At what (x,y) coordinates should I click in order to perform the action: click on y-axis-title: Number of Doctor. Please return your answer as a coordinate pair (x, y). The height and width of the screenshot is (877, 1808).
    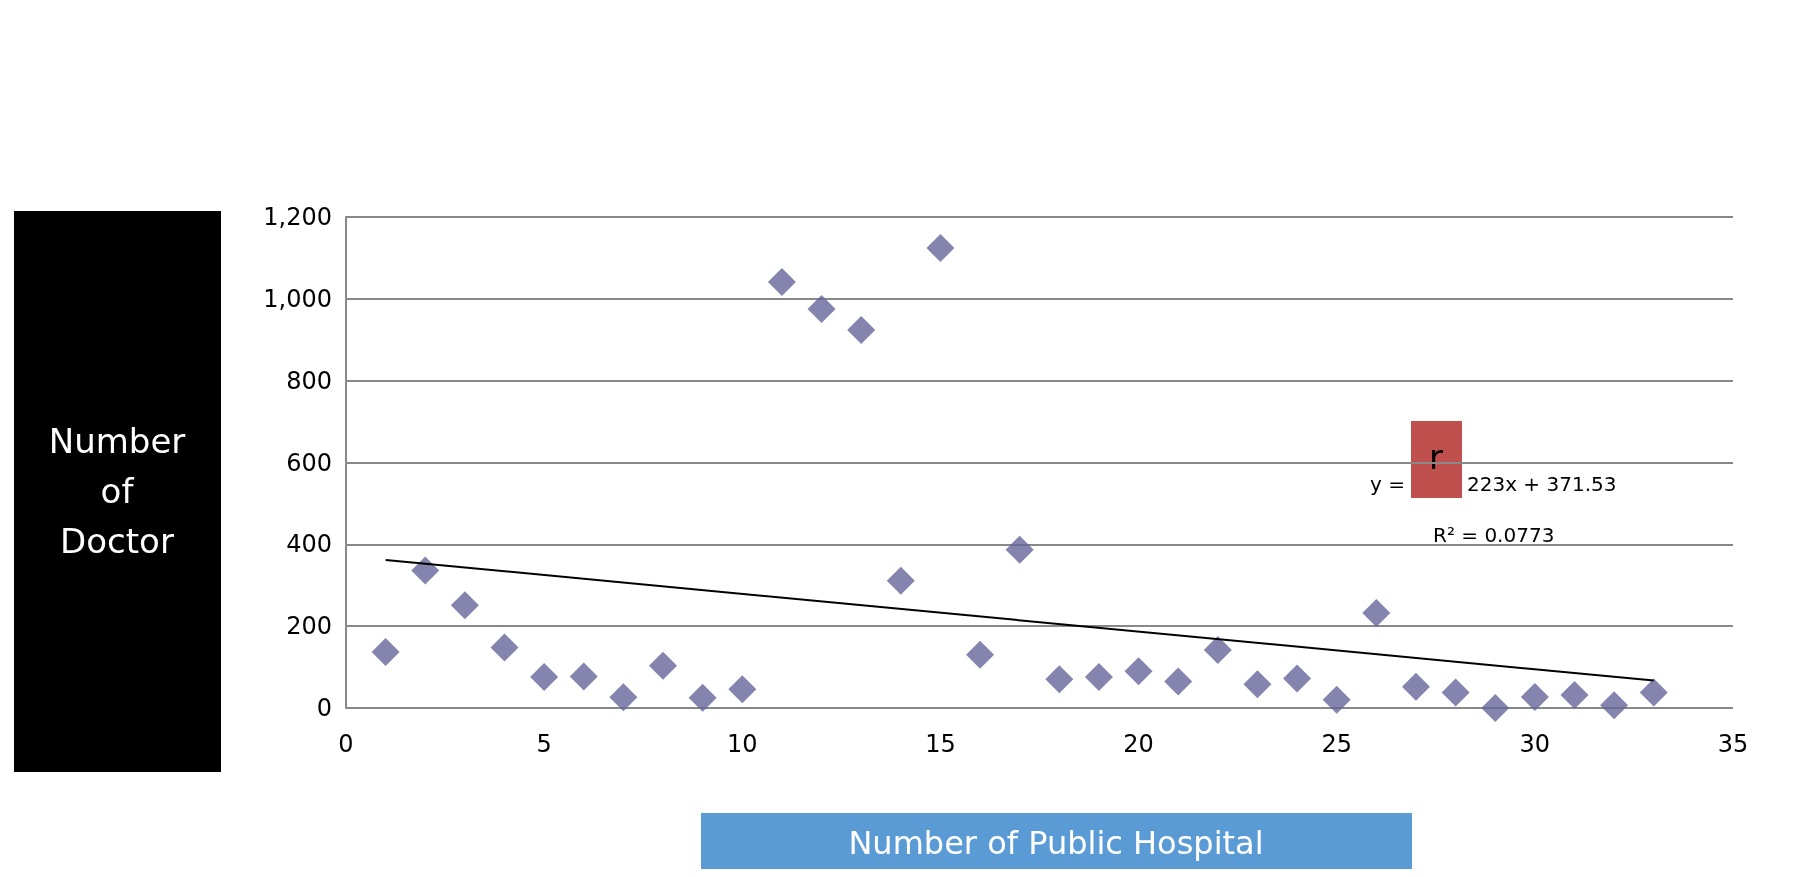
    Looking at the image, I should click on (117, 491).